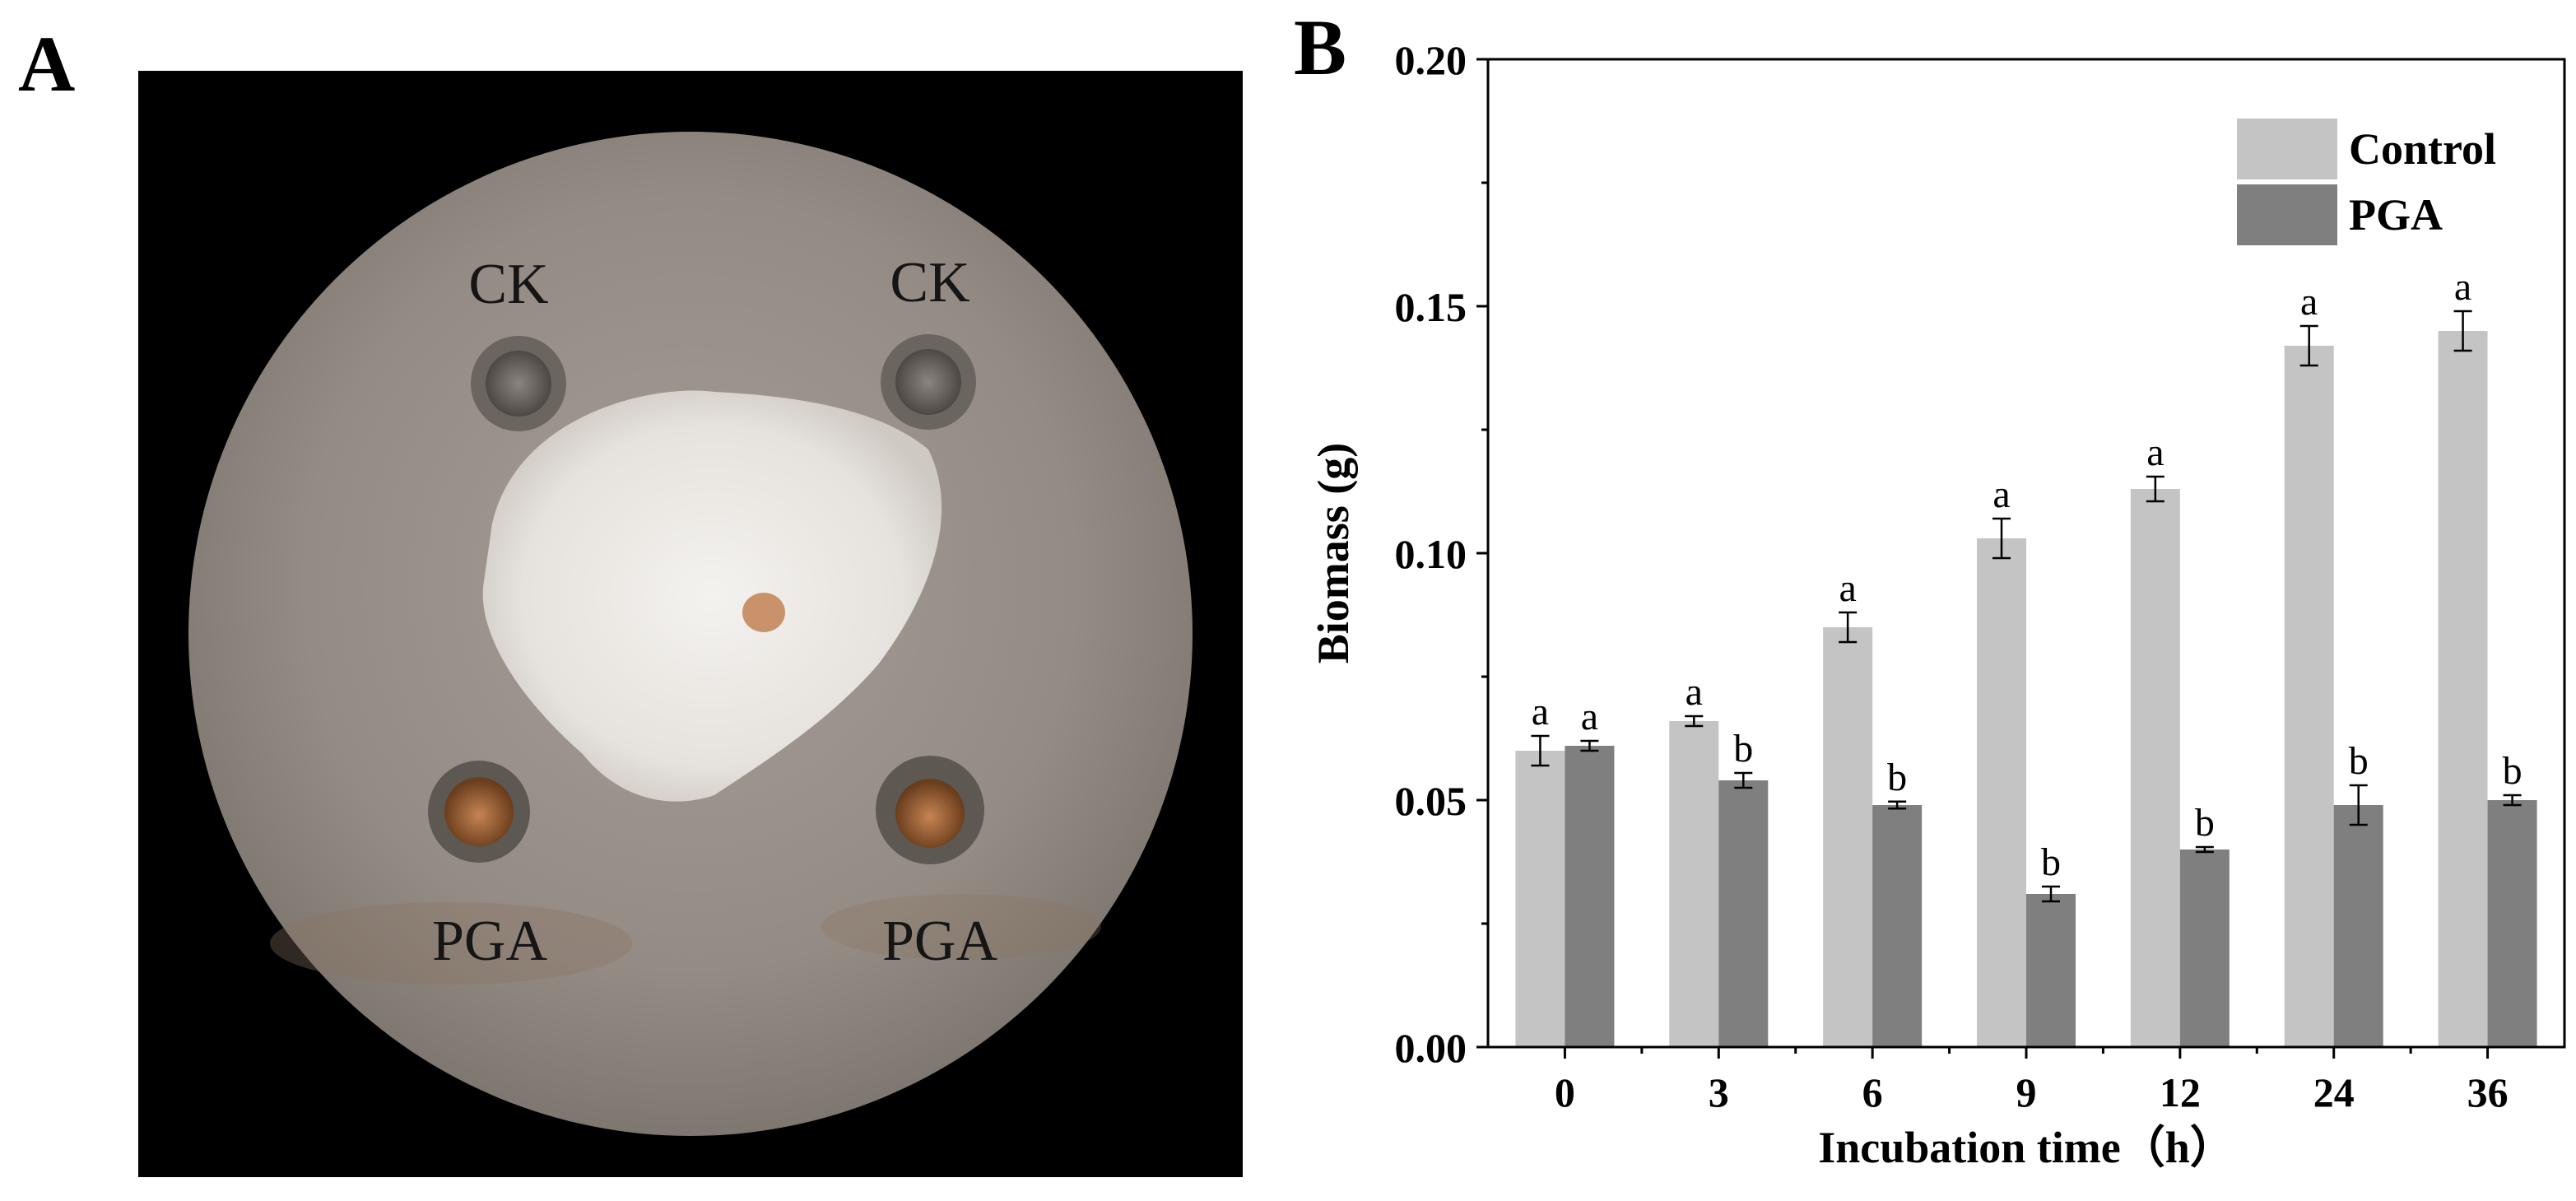 The height and width of the screenshot is (1201, 2576). What do you see at coordinates (508, 284) in the screenshot?
I see `well-label-ck-left: CK` at bounding box center [508, 284].